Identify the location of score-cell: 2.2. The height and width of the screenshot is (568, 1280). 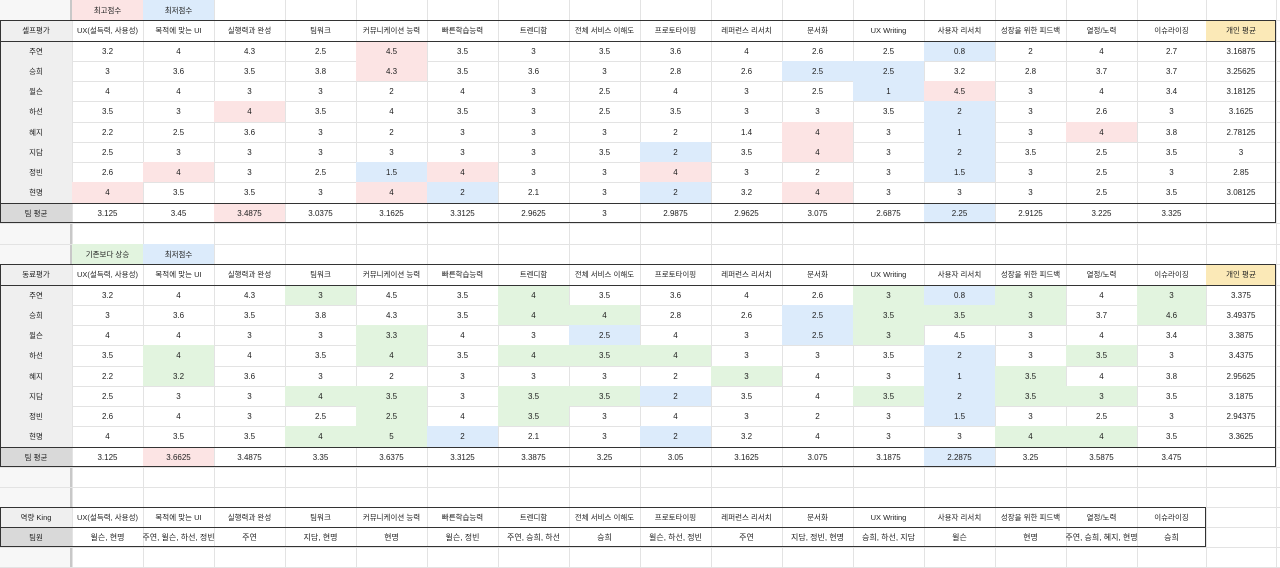
(107, 376).